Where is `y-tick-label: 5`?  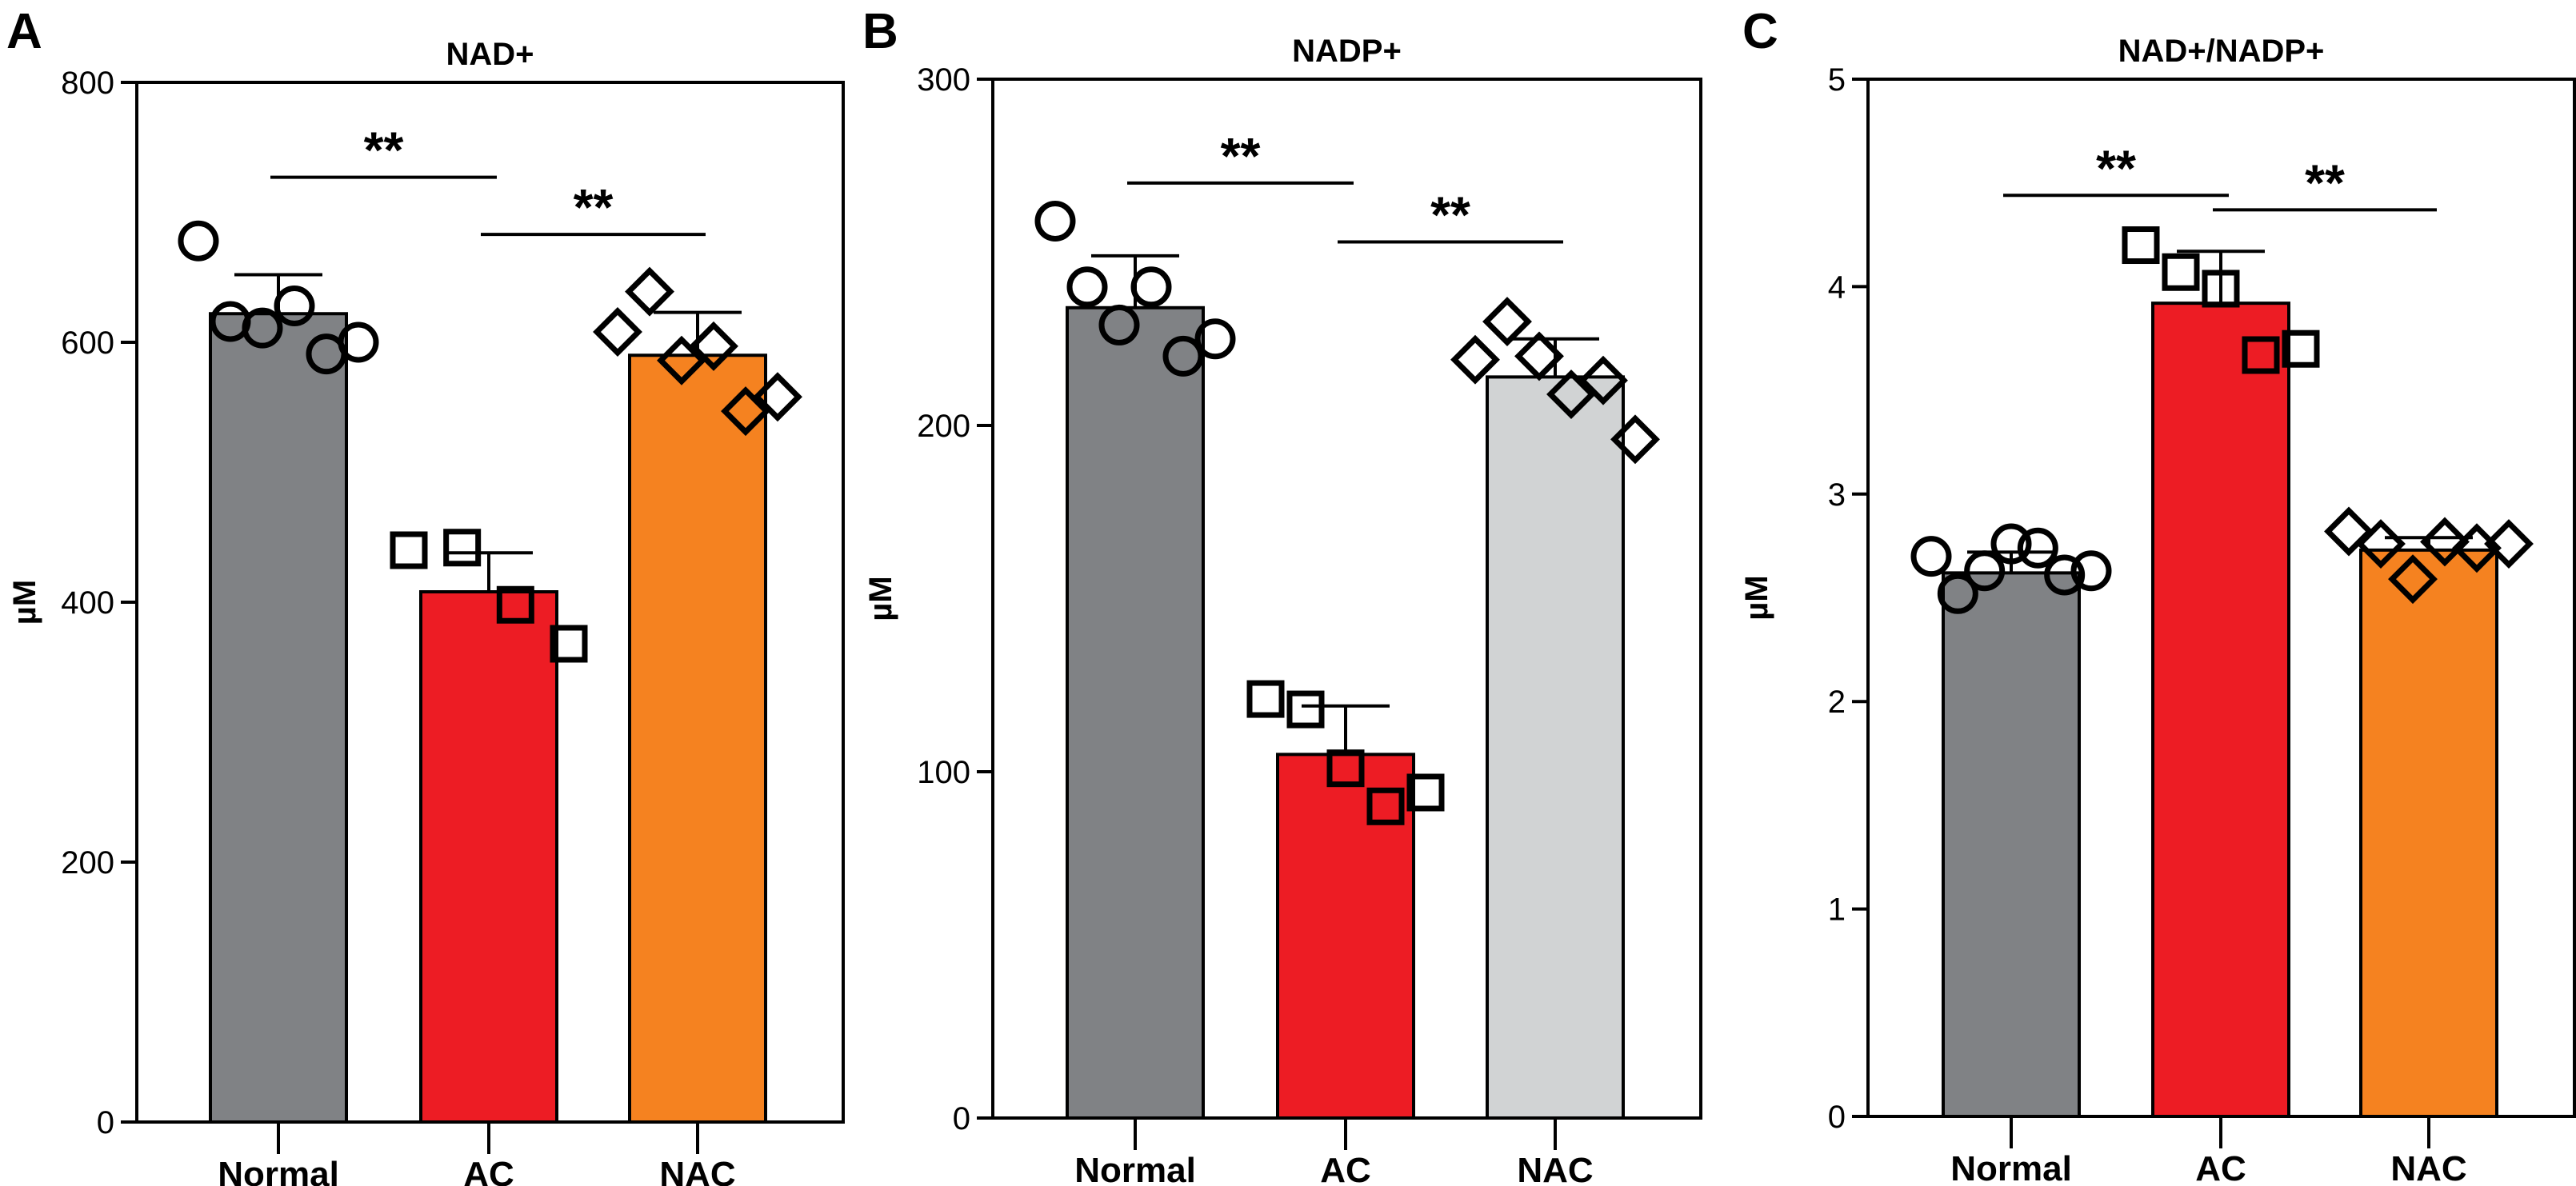
y-tick-label: 5 is located at coordinates (1837, 80).